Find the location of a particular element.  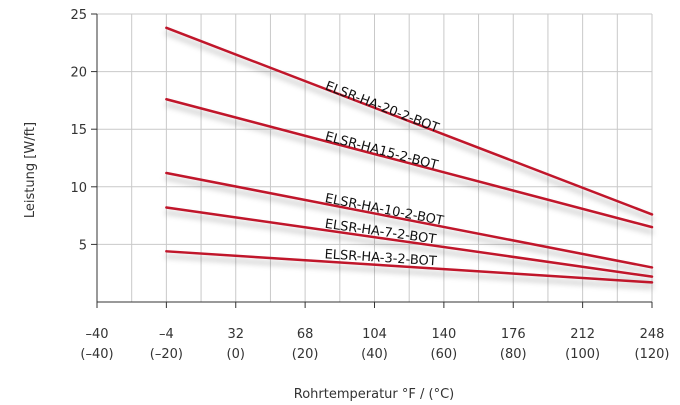

x-tick-label-c: (0) is located at coordinates (236, 354).